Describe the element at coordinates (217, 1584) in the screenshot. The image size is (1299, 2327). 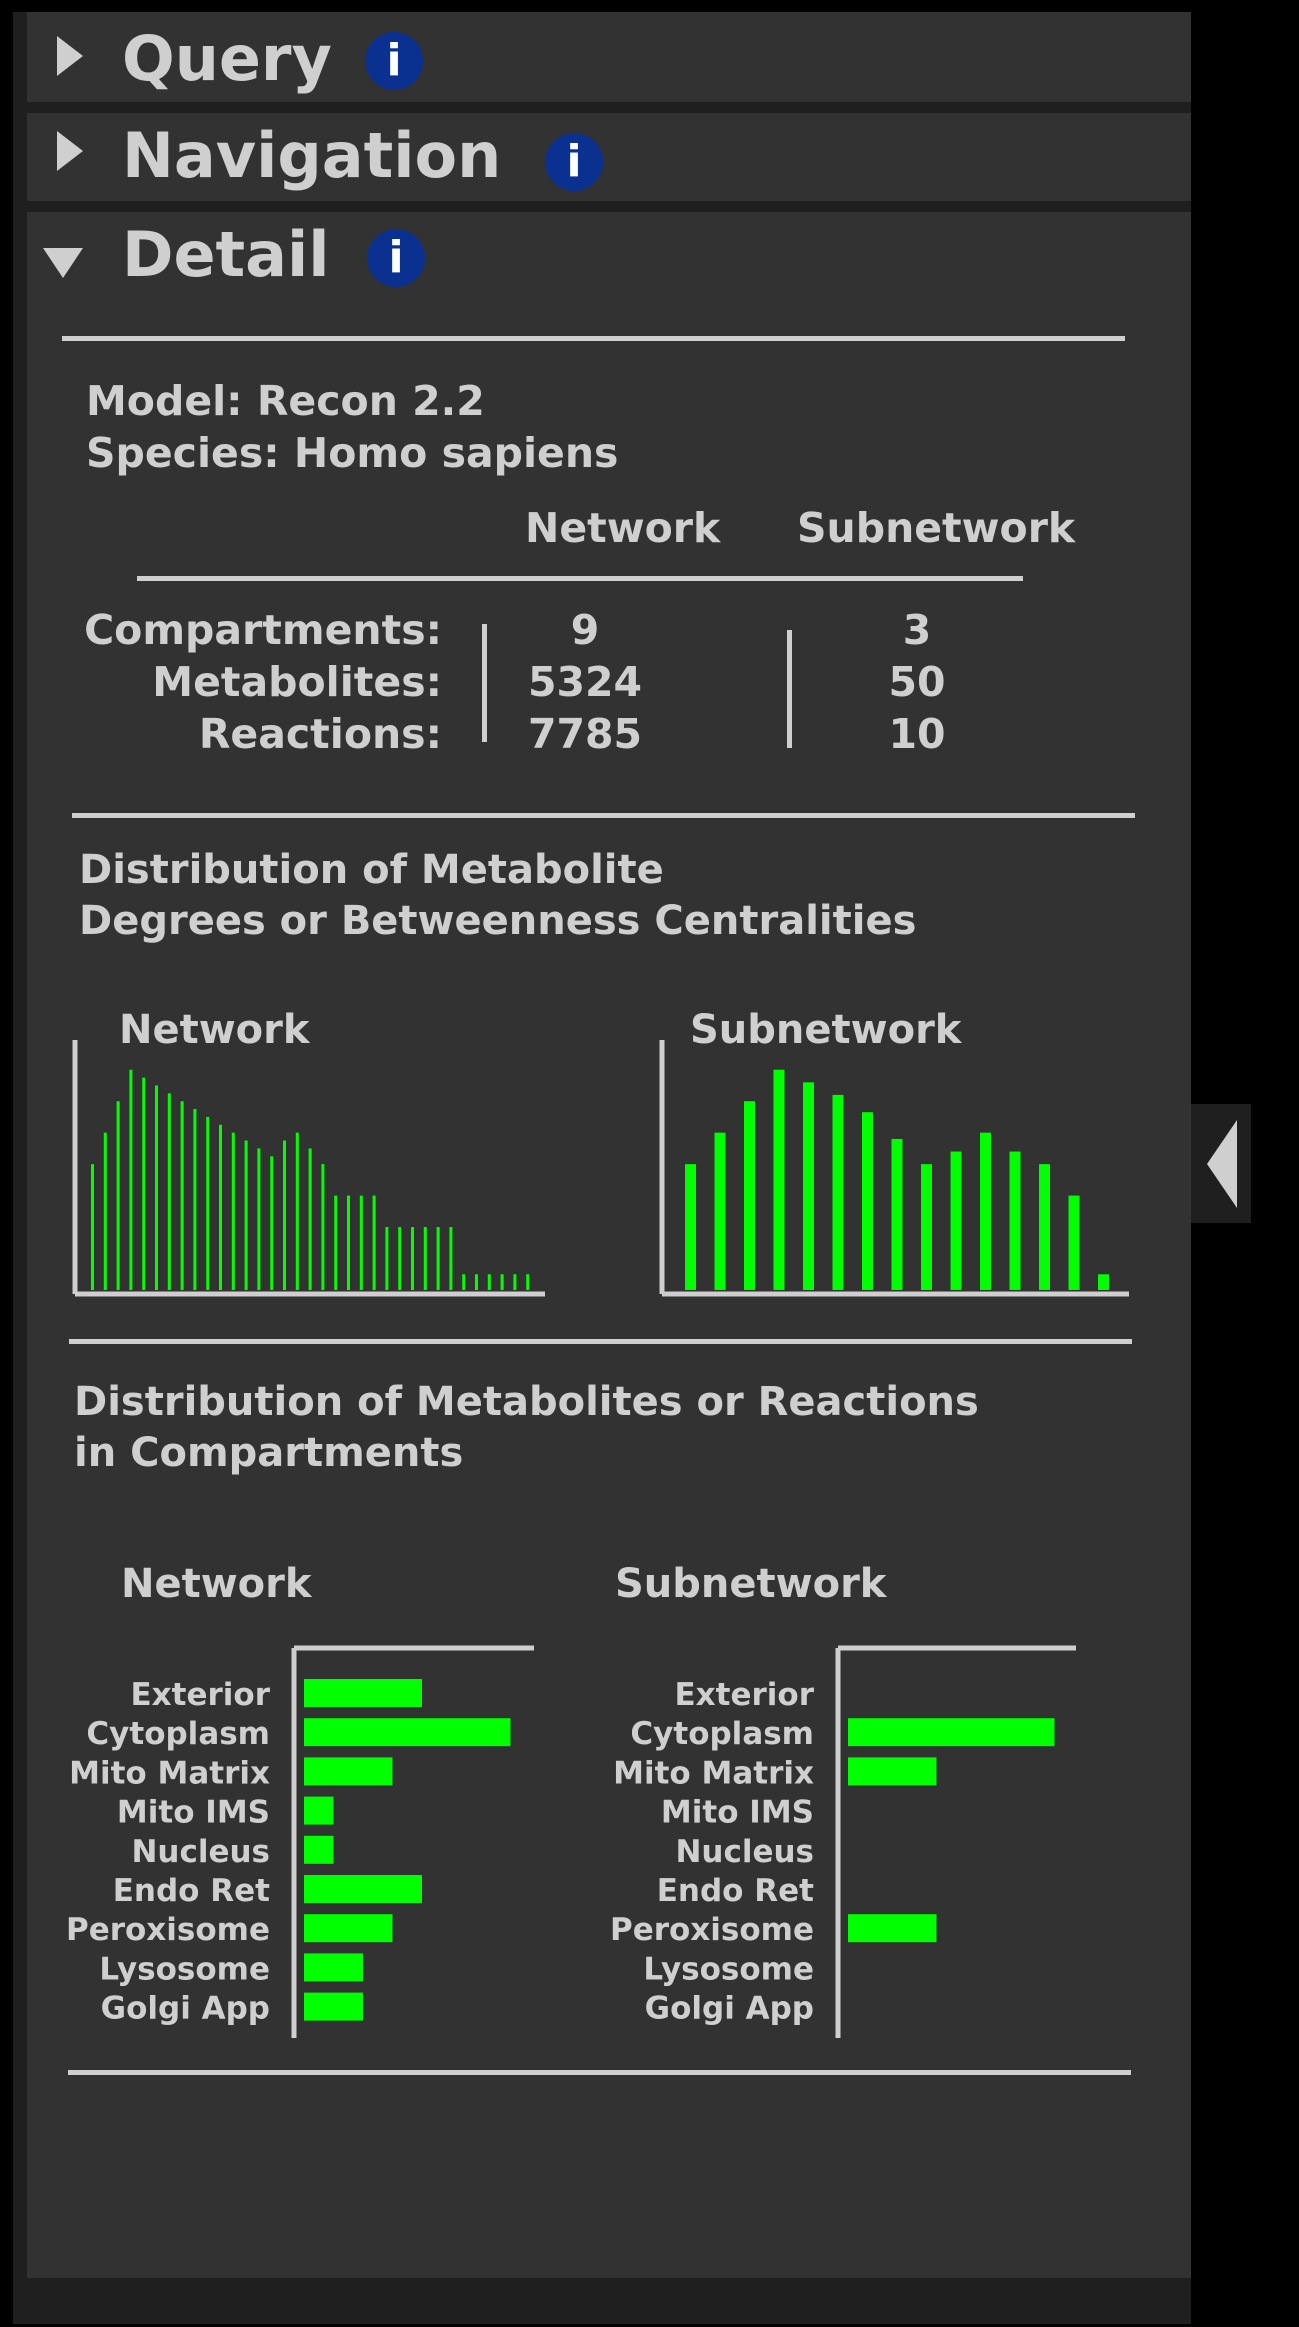
I see `compartment-chart-title: Network` at that location.